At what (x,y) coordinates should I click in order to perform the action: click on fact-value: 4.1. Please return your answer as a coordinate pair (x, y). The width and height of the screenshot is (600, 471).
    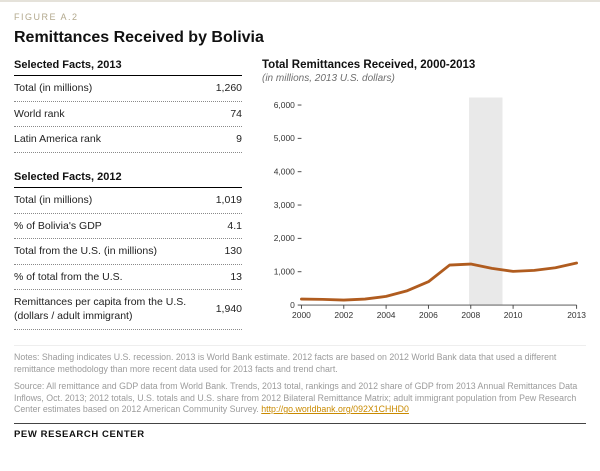
    Looking at the image, I should click on (234, 225).